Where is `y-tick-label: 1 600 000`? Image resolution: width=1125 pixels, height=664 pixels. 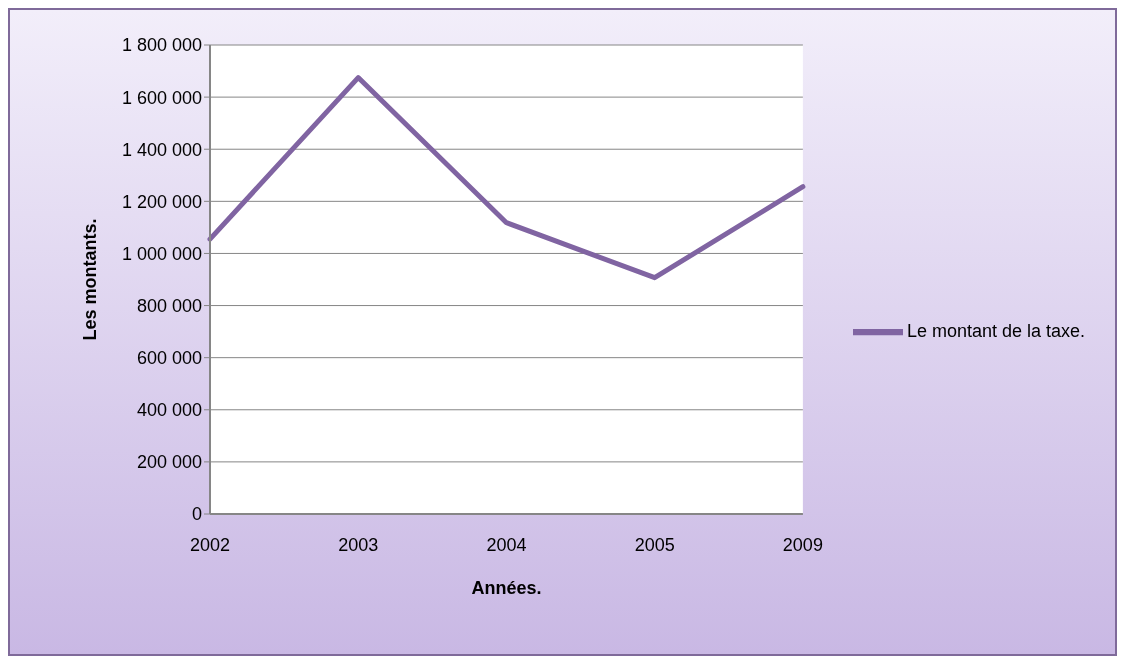 y-tick-label: 1 600 000 is located at coordinates (161, 97).